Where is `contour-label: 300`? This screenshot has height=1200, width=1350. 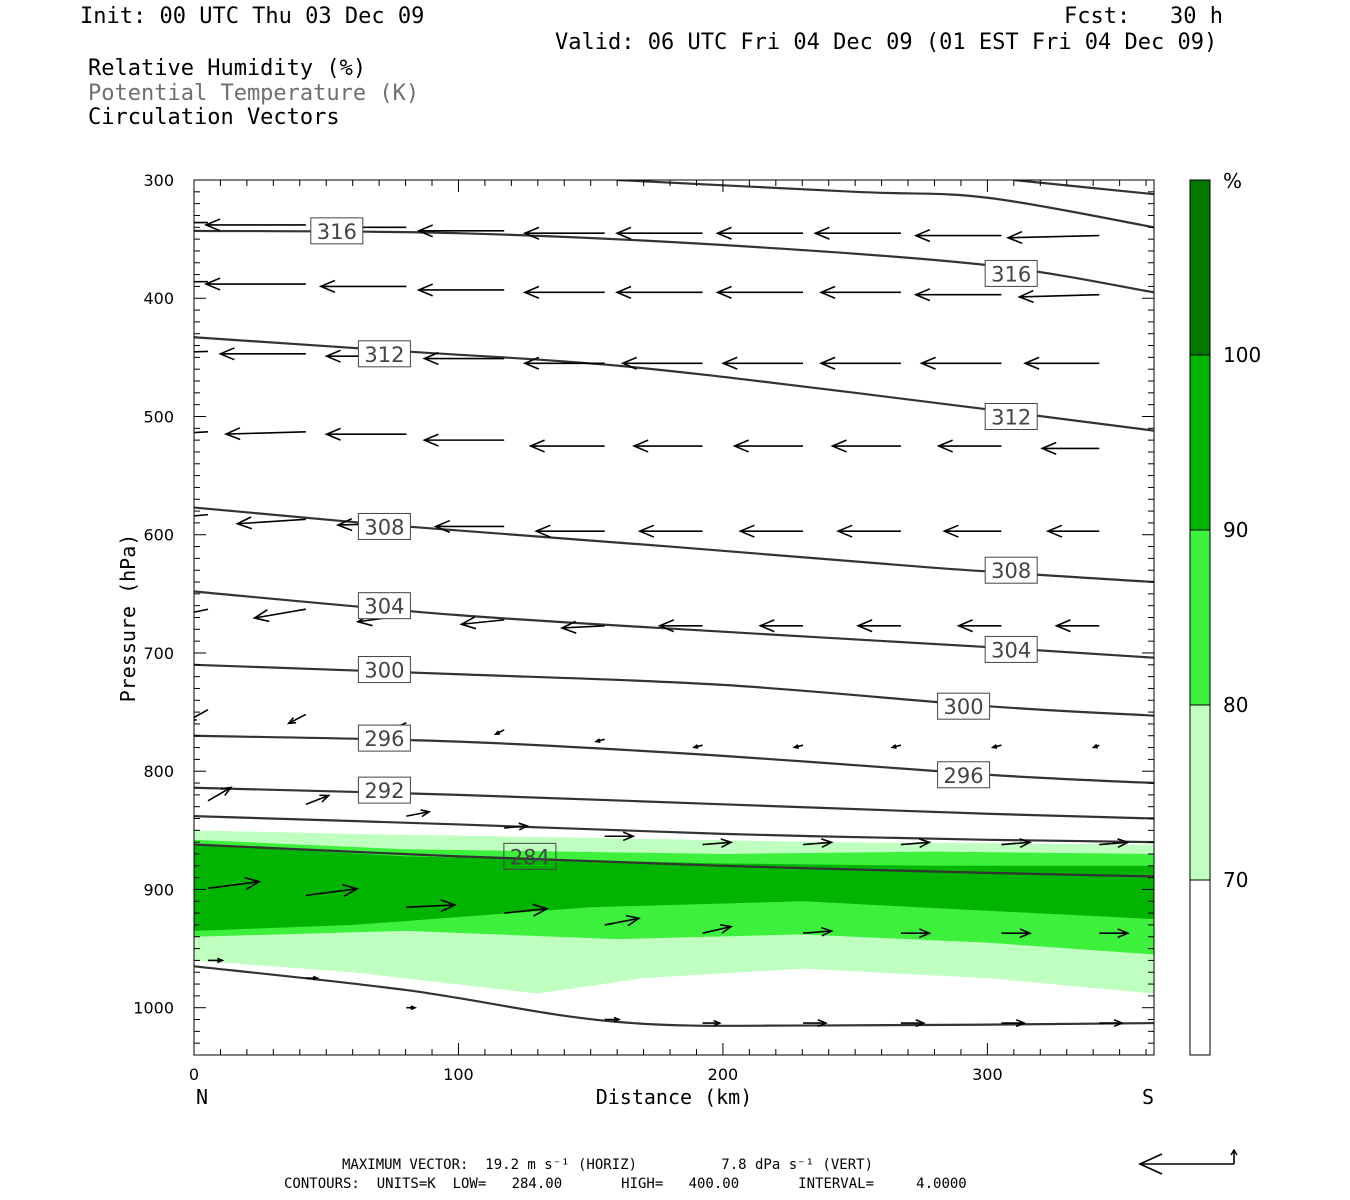
contour-label: 300 is located at coordinates (964, 706).